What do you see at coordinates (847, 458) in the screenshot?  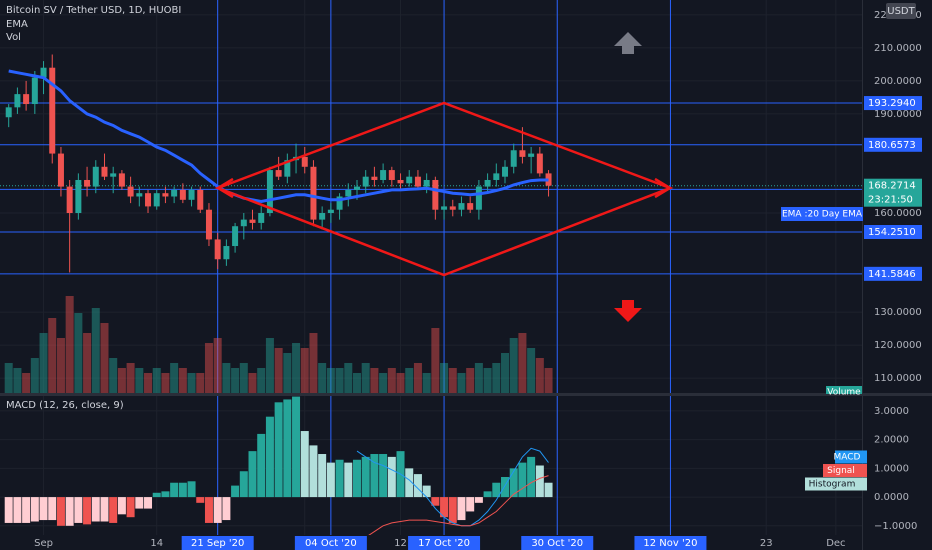 I see `legend-label: MACD` at bounding box center [847, 458].